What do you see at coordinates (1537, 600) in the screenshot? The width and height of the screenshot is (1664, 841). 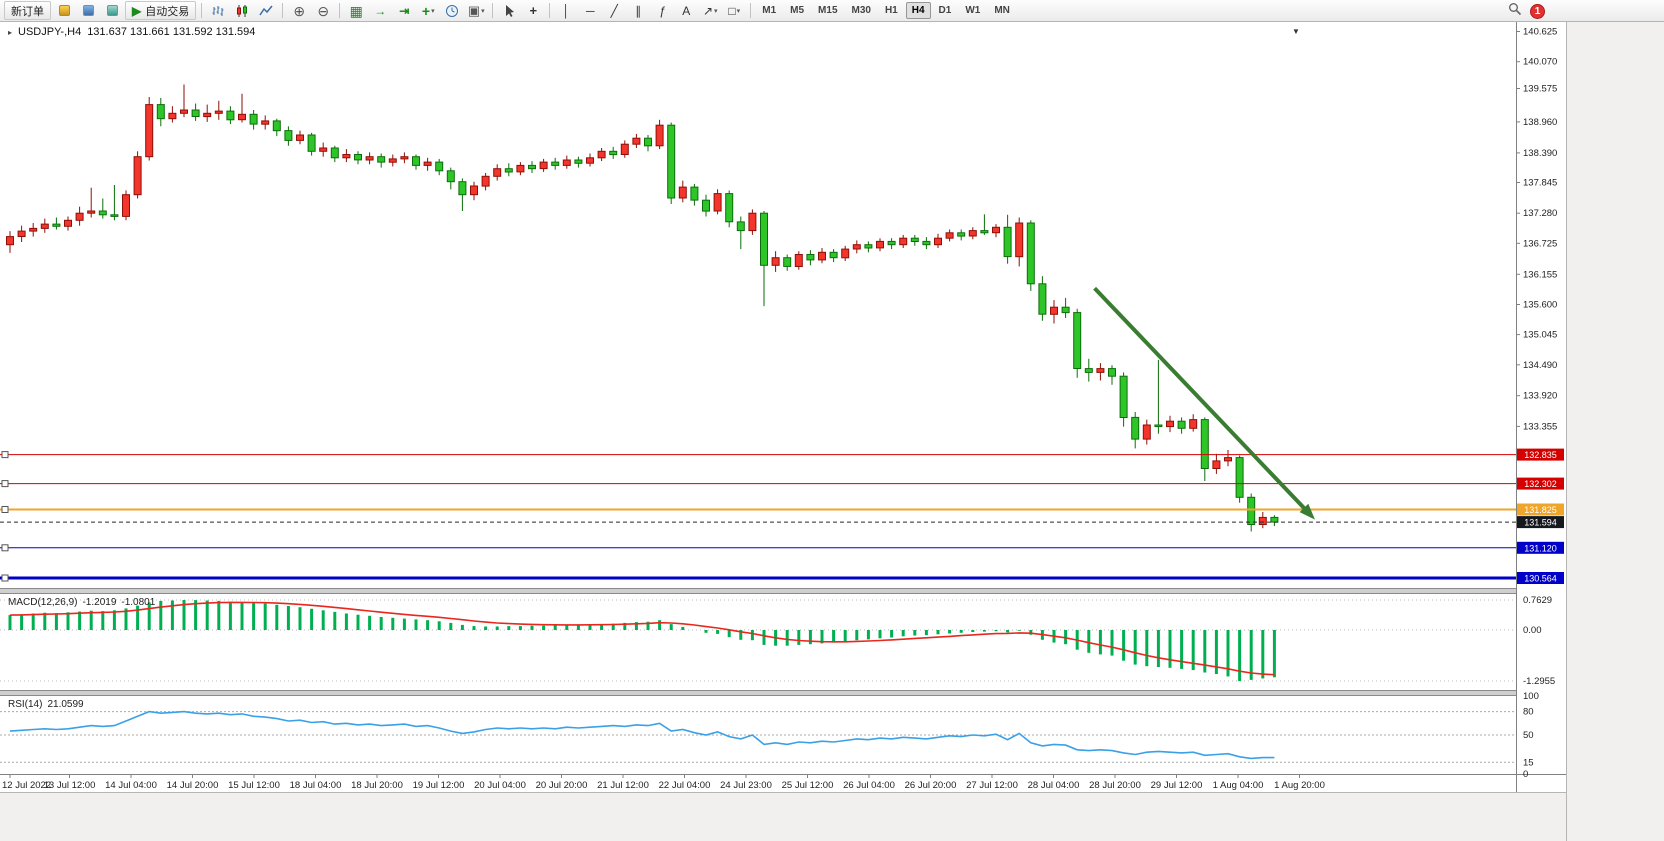 I see `svg-text: 0.7629` at bounding box center [1537, 600].